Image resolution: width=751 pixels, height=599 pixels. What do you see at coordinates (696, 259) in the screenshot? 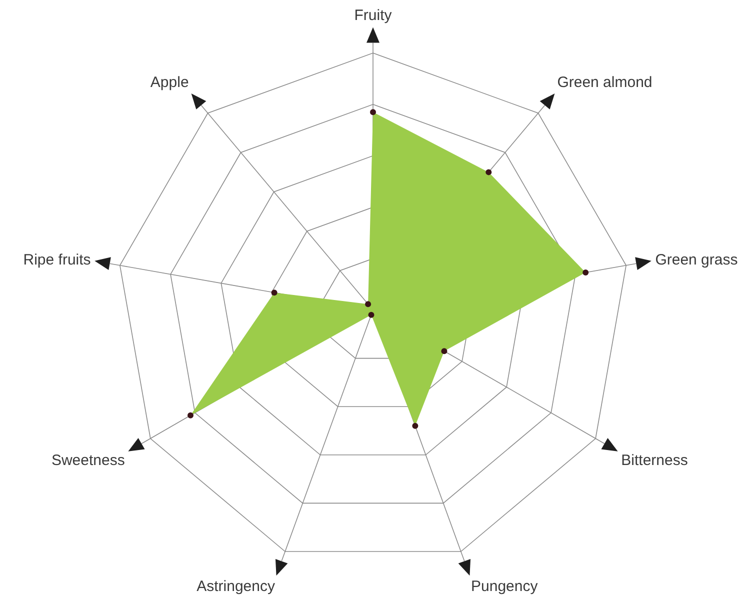
I see `spoke-label: Green grass` at bounding box center [696, 259].